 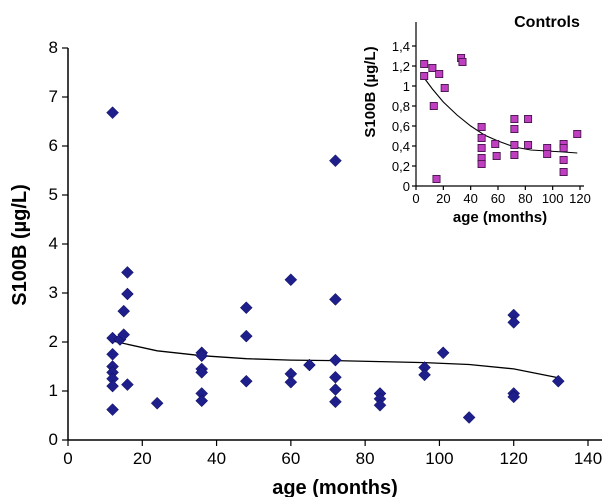 I want to click on main-y-tick-label: 8, so click(x=53, y=47).